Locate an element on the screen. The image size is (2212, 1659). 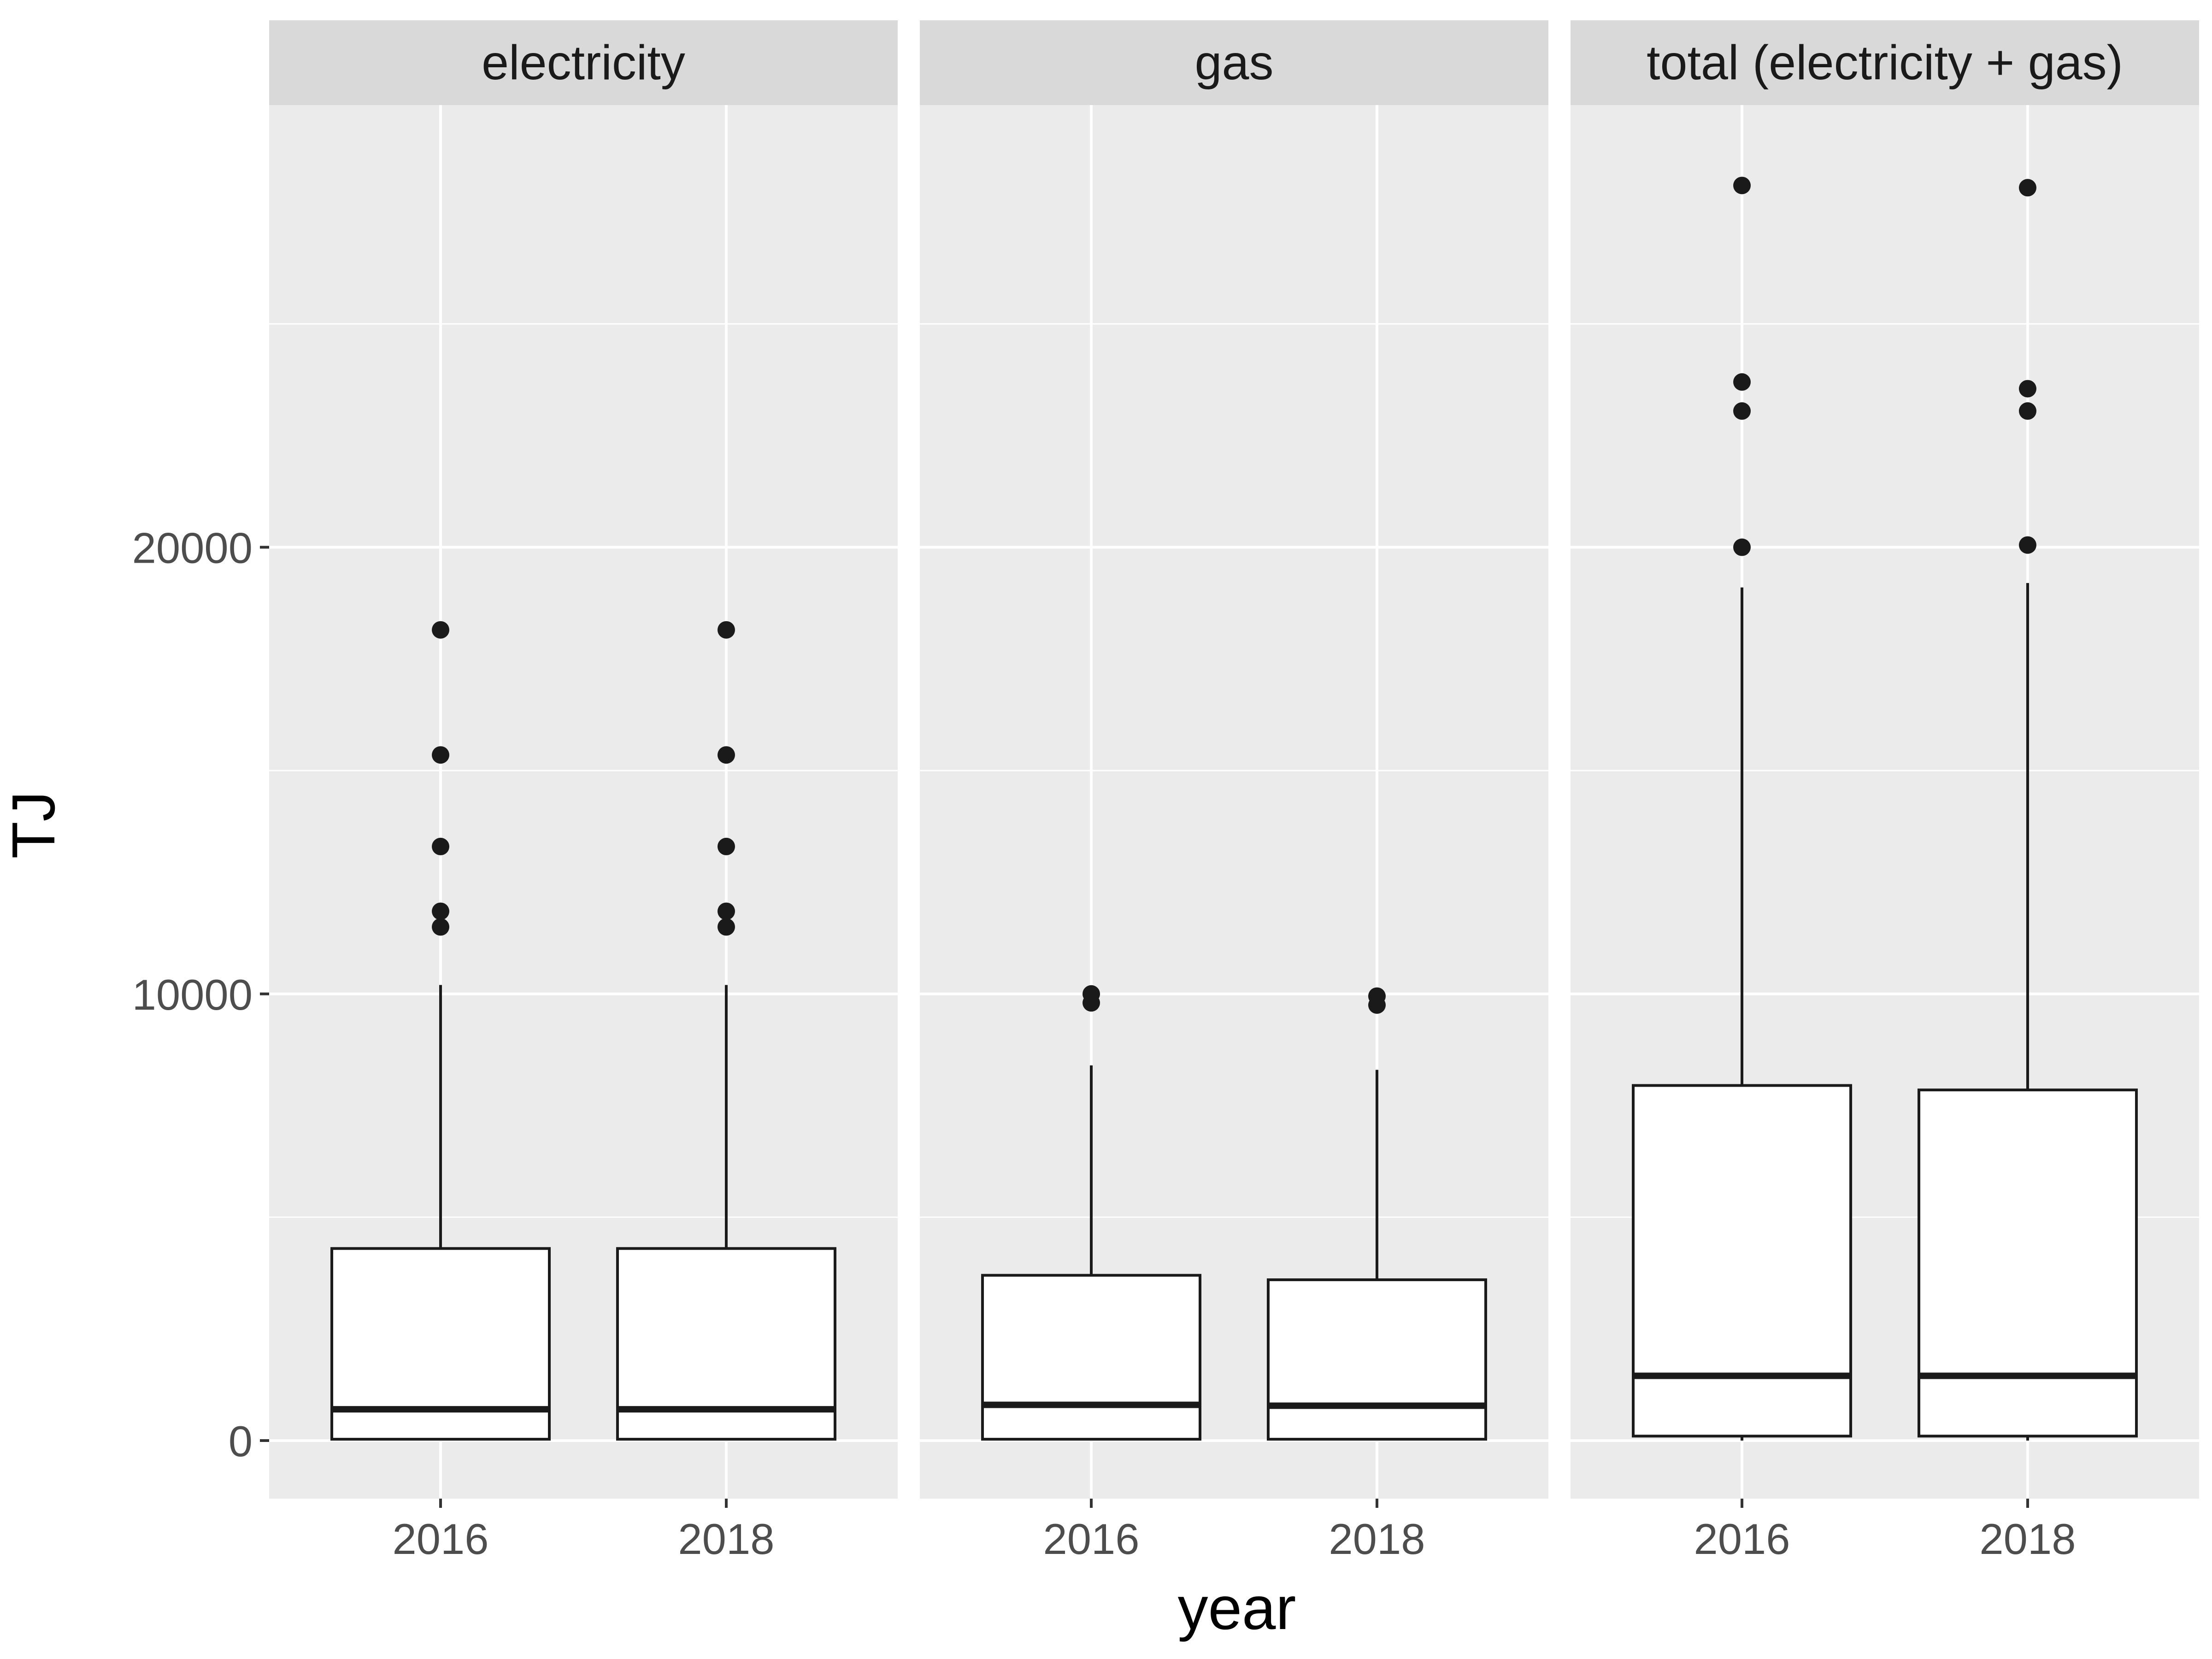
x-axis-title: year is located at coordinates (1237, 1608).